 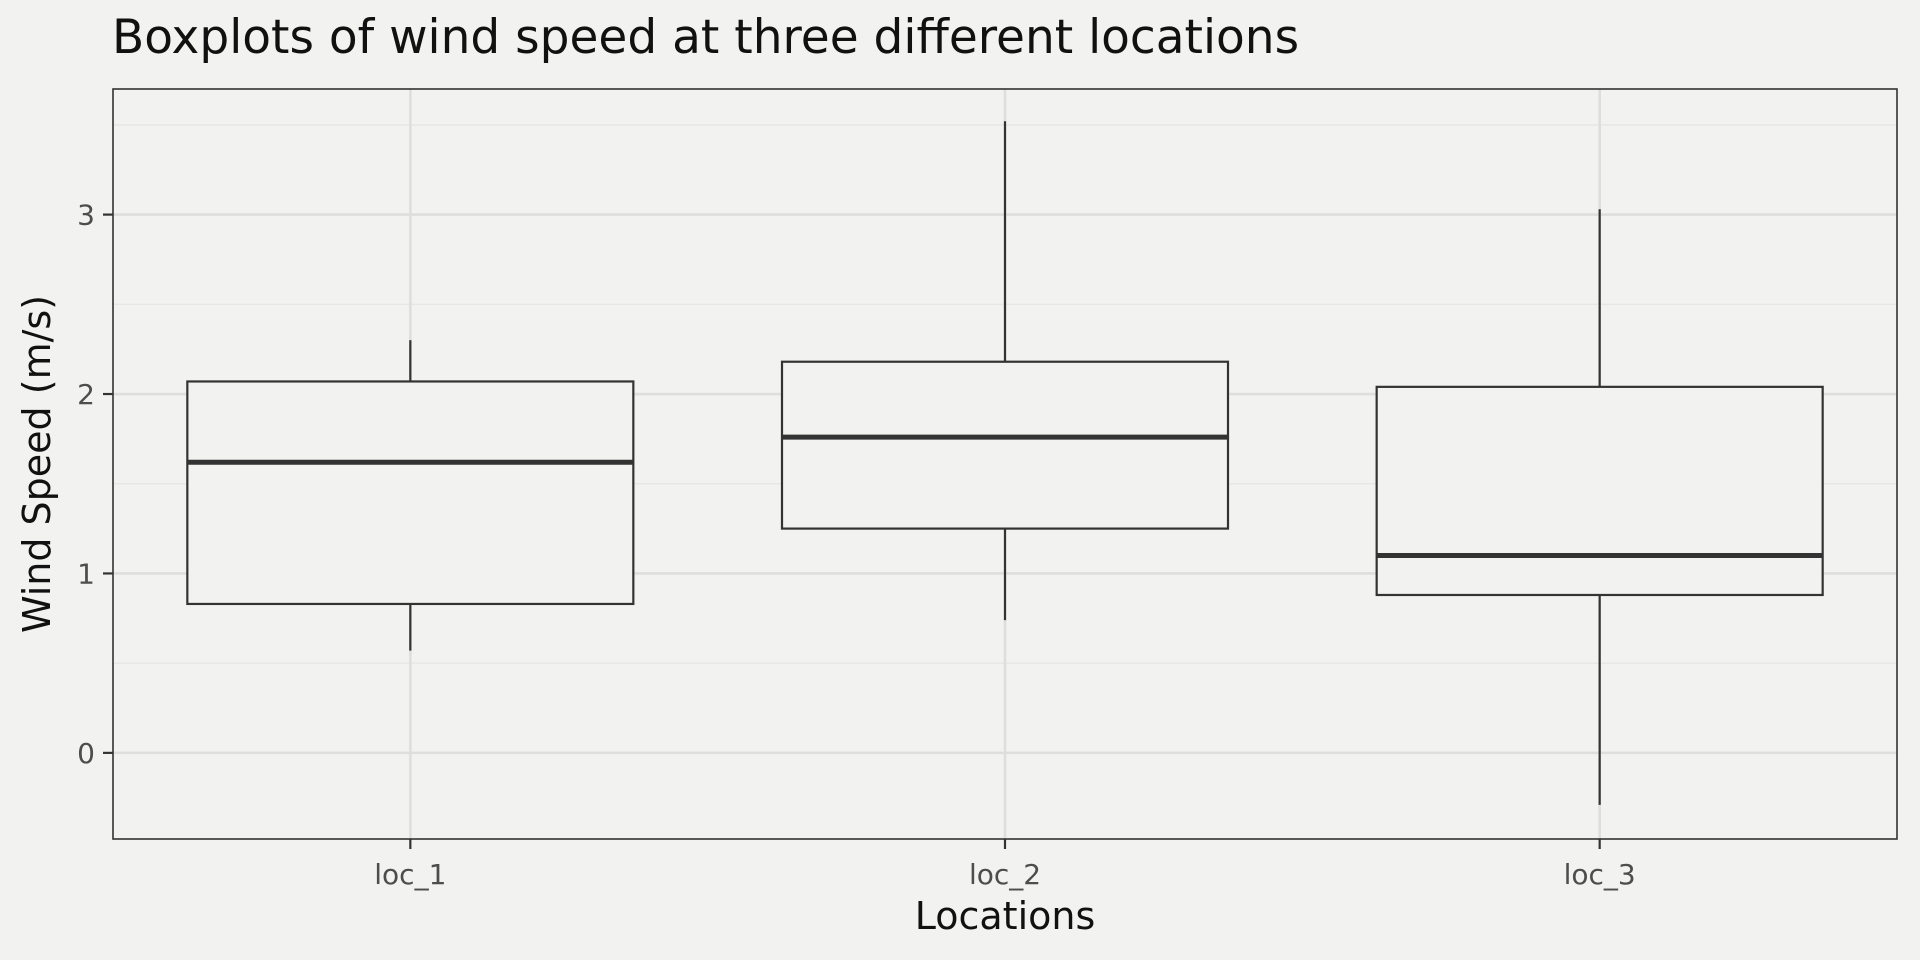 I want to click on x-tick-label: loc_3, so click(x=1600, y=874).